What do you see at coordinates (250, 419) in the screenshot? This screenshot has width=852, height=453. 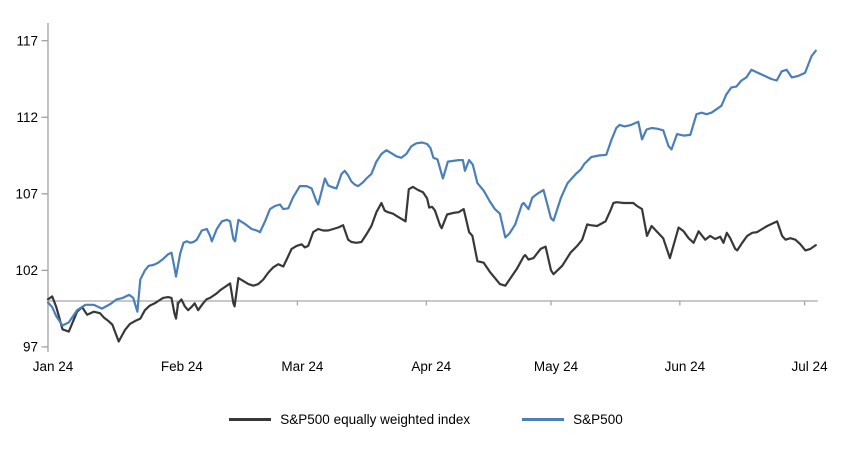 I see `legend-swatch-sp500-equal-weighted-line` at bounding box center [250, 419].